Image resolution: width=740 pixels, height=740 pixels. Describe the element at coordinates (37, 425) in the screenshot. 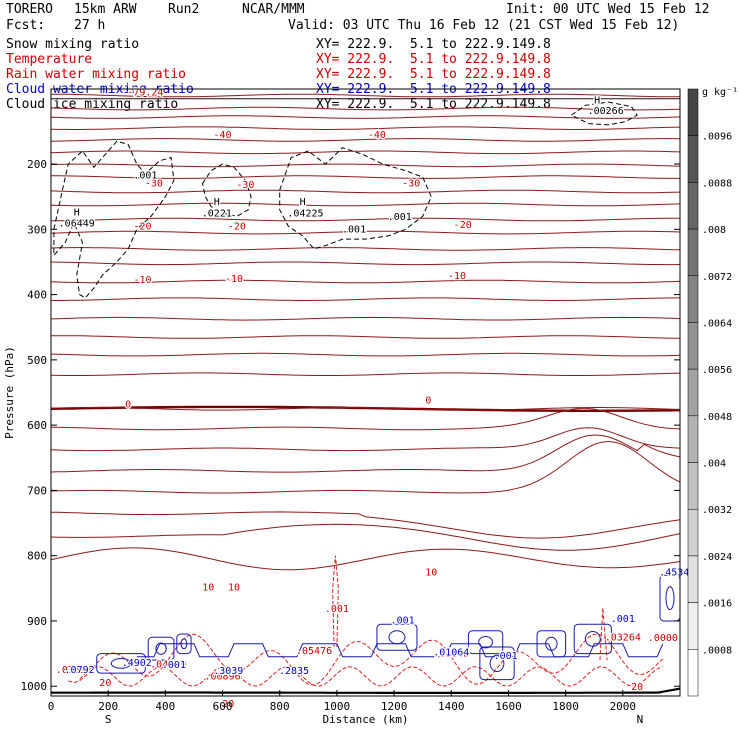

I see `y-tick-label: 600` at that location.